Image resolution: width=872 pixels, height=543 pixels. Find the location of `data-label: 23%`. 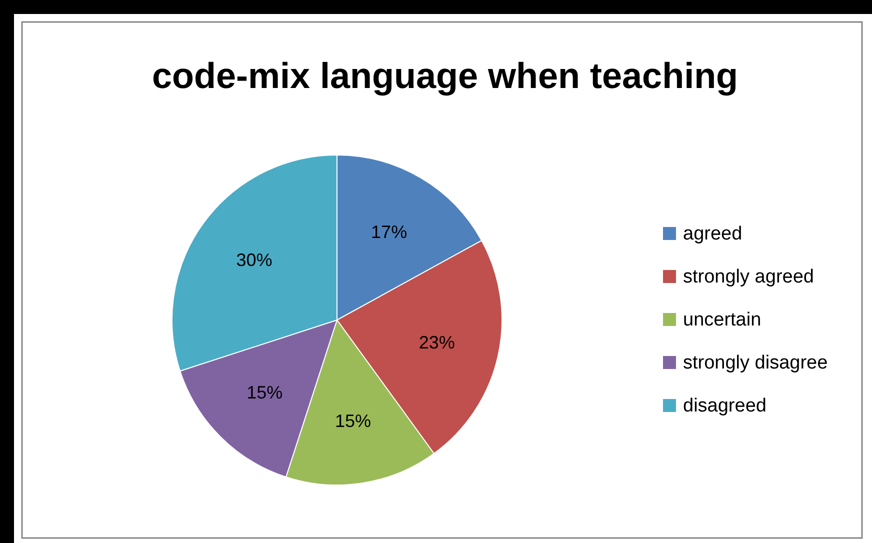

data-label: 23% is located at coordinates (436, 342).